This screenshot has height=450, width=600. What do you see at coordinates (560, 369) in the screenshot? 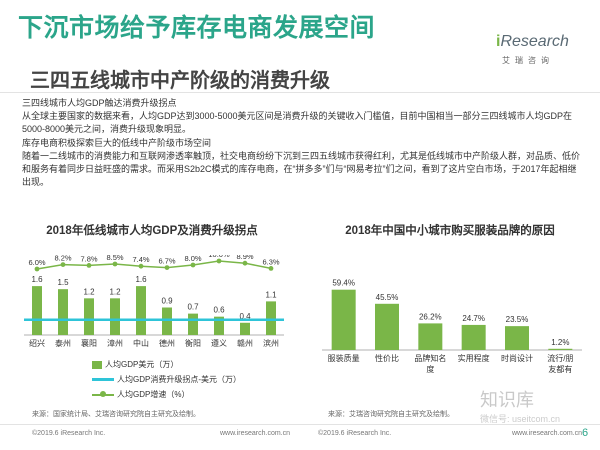
I see `category-tick-label: 友都有` at bounding box center [560, 369].